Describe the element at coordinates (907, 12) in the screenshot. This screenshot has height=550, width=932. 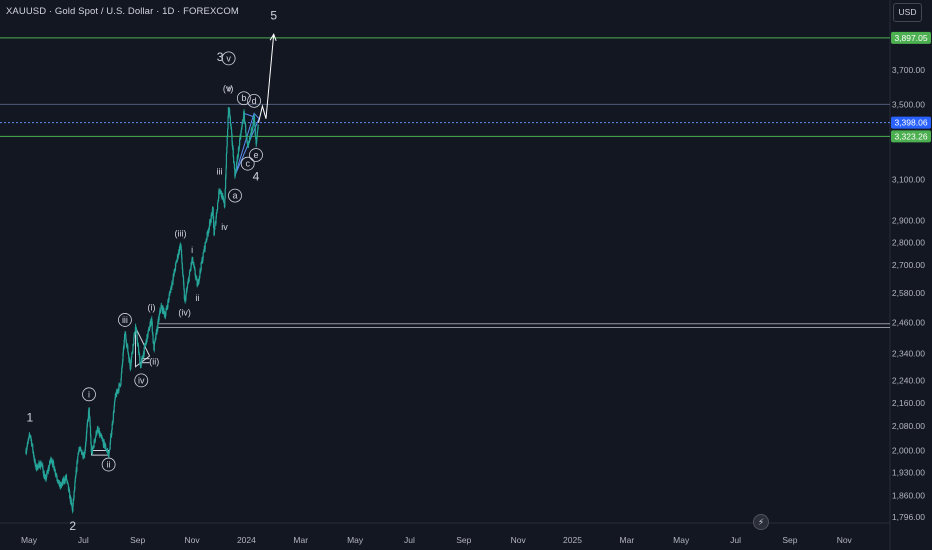
I see `currency-button: USD` at that location.